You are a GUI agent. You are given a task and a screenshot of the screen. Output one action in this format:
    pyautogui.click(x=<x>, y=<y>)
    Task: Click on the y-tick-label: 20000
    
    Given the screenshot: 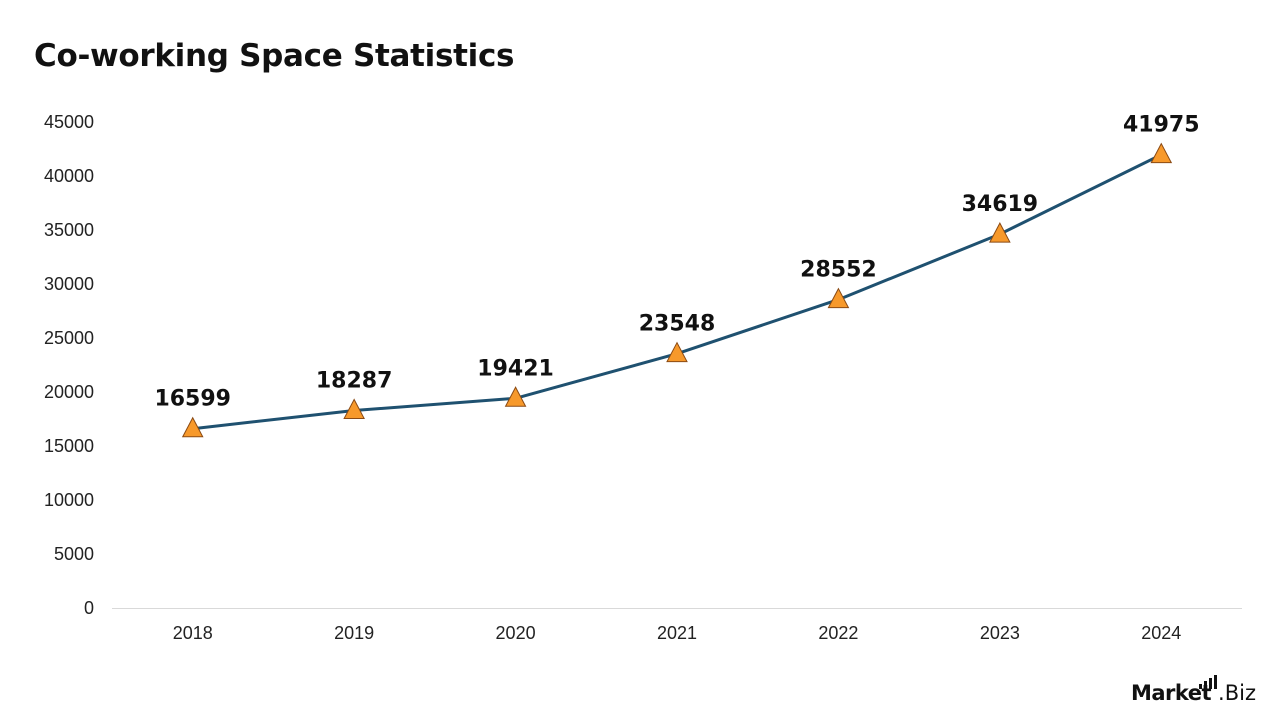 What is the action you would take?
    pyautogui.click(x=69, y=392)
    